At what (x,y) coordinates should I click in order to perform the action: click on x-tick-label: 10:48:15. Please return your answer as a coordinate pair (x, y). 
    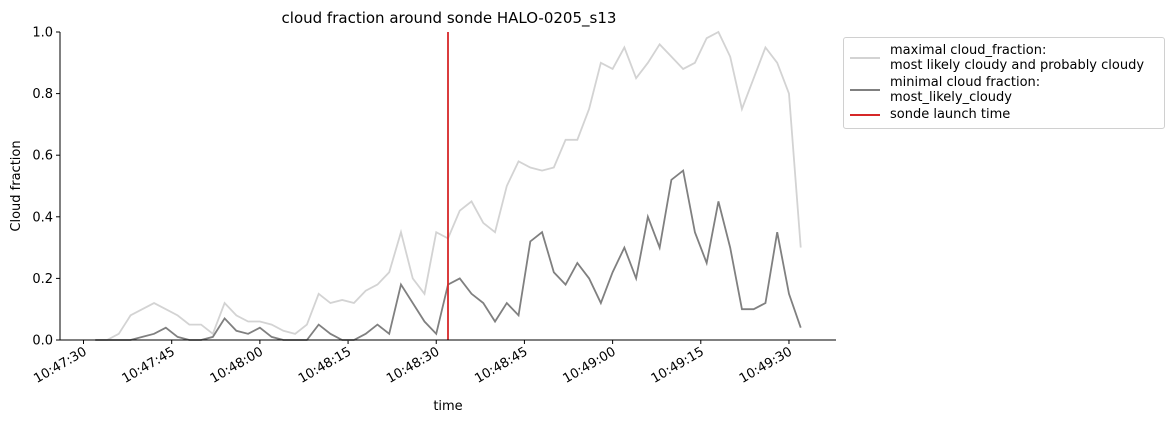
    Looking at the image, I should click on (325, 365).